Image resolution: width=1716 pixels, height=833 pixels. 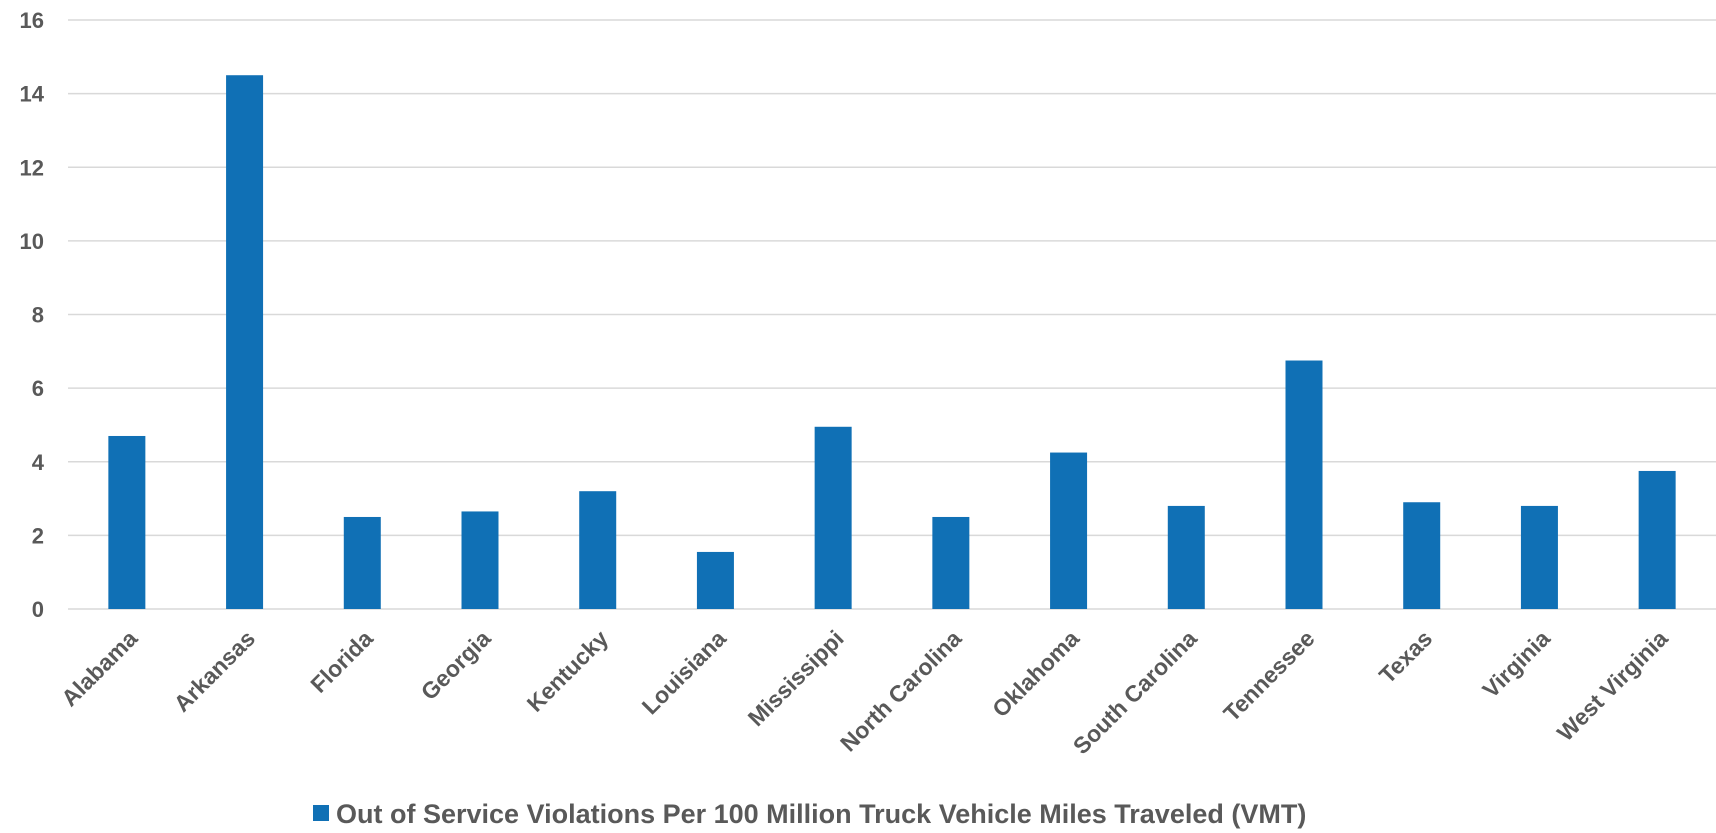 What do you see at coordinates (38, 535) in the screenshot?
I see `y-tick-label: 2` at bounding box center [38, 535].